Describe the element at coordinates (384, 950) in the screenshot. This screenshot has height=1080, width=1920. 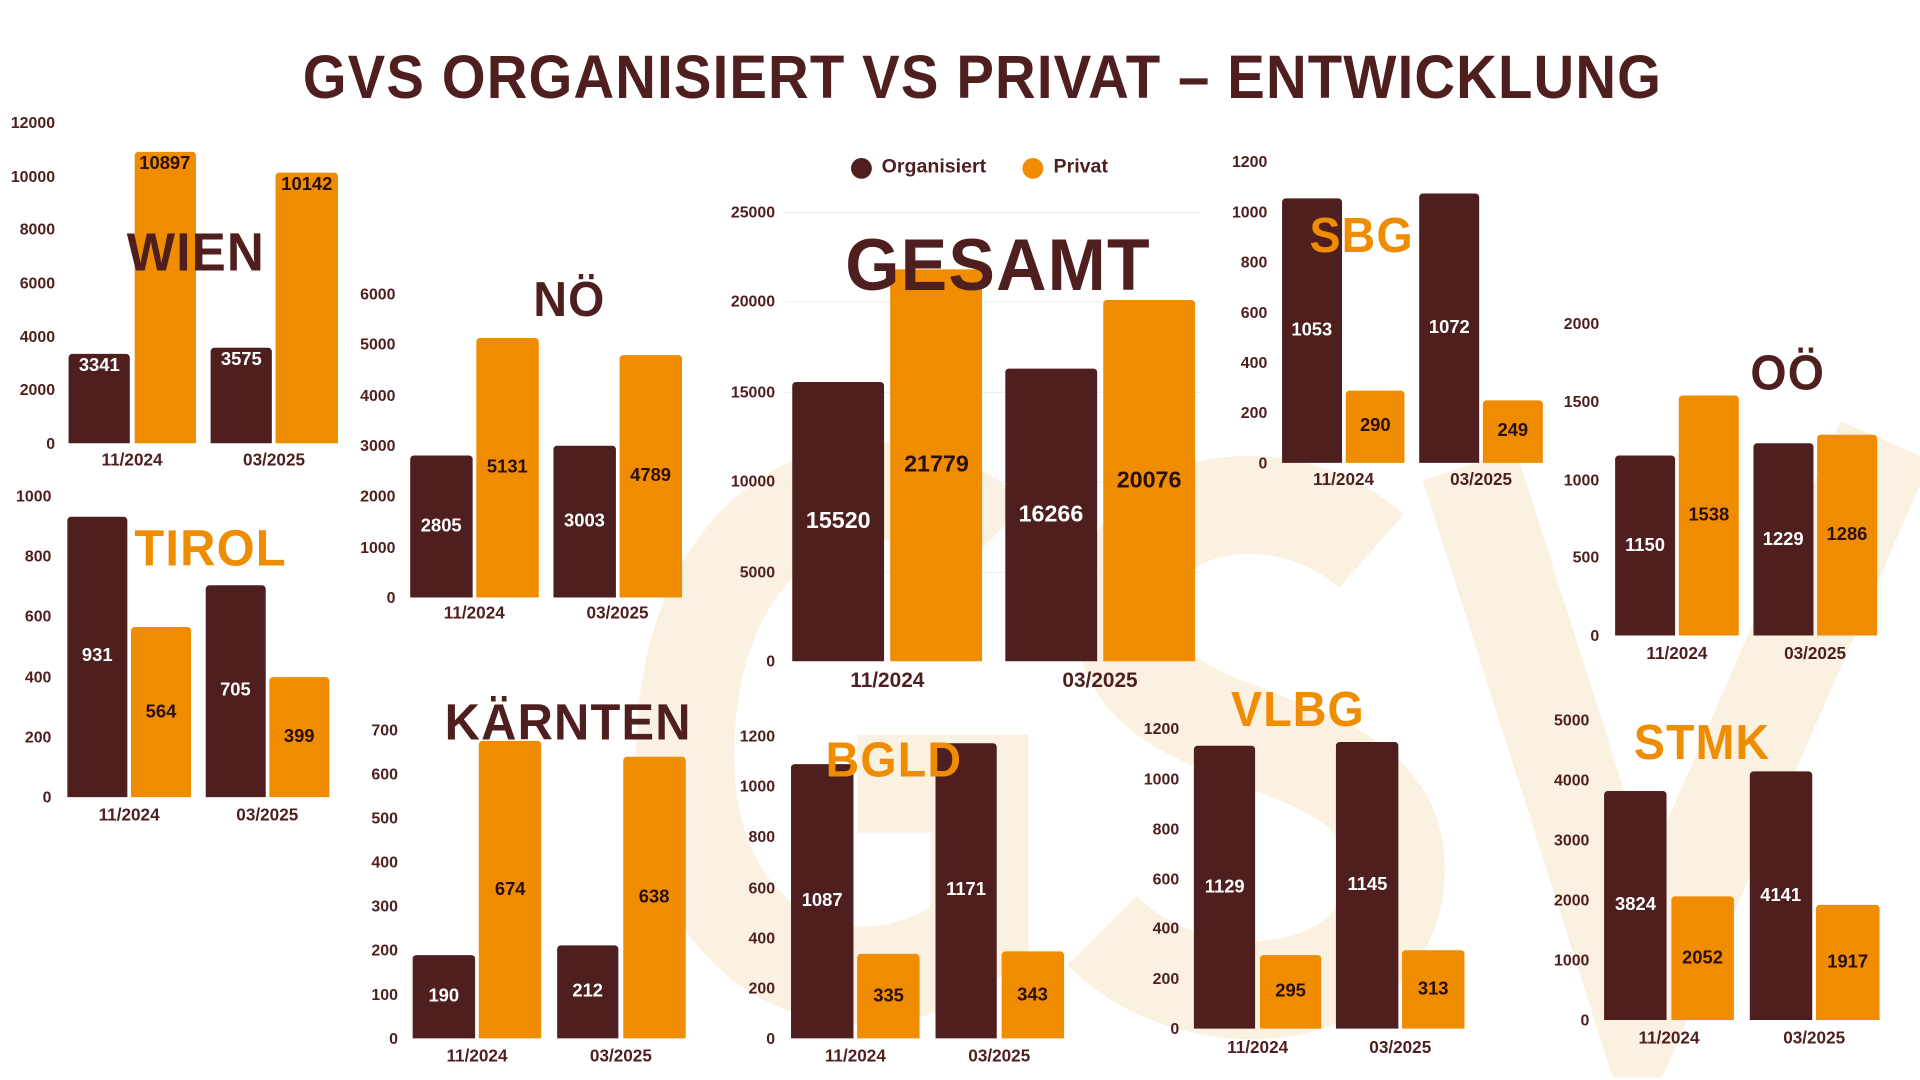
I see `kaernten-ytick-label: 200` at that location.